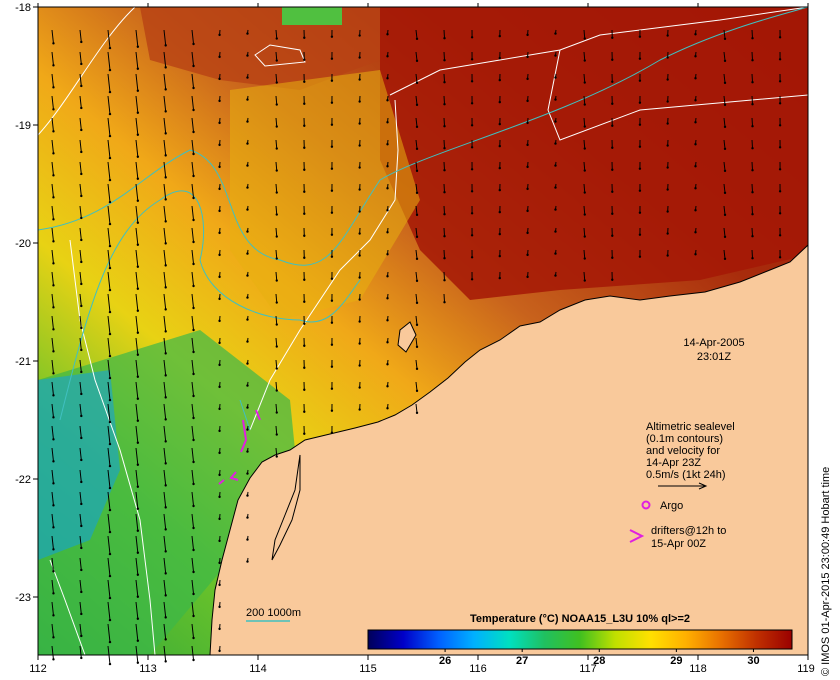  Describe the element at coordinates (684, 439) in the screenshot. I see `legend-sealevel-line: (0.1m contours)` at that location.